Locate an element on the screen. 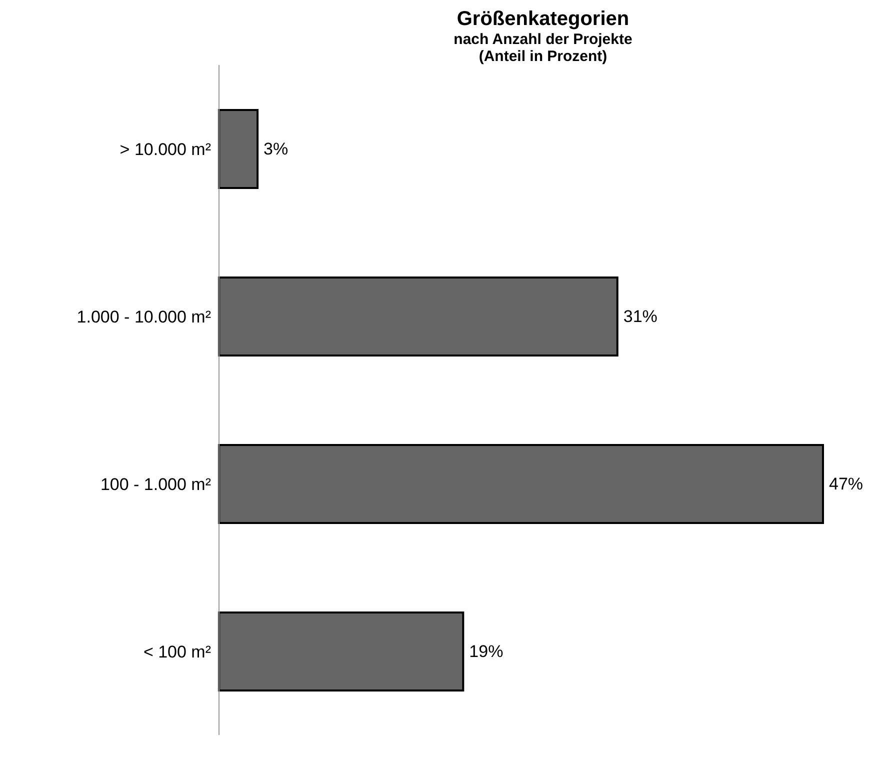  y-tick-label: > 10.000 m² is located at coordinates (166, 149).